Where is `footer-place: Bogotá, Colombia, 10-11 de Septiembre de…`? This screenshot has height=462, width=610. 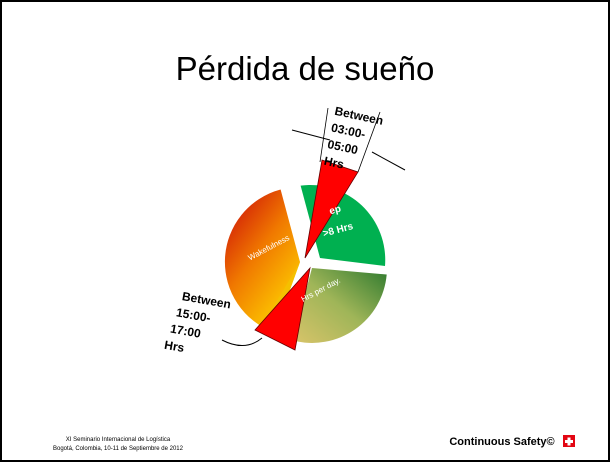
footer-place: Bogotá, Colombia, 10-11 de Septiembre de… is located at coordinates (118, 449).